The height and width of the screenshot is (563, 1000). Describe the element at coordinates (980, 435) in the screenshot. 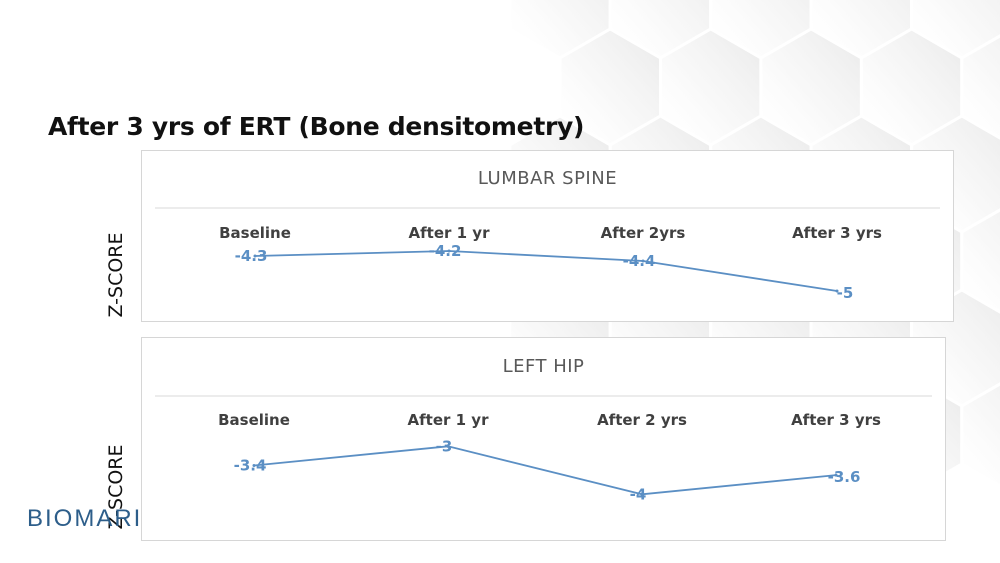

I see `hexagon-shape` at that location.